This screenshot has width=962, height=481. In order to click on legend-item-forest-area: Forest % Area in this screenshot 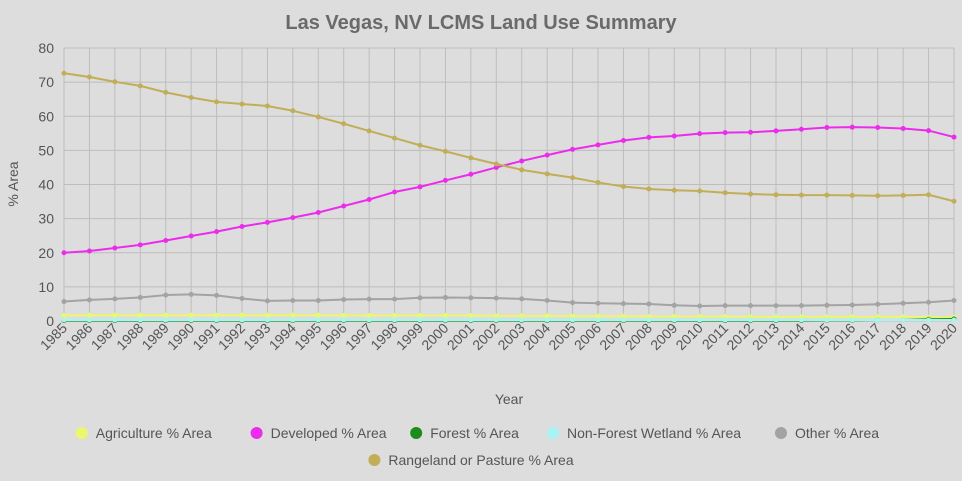, I will do `click(464, 433)`.